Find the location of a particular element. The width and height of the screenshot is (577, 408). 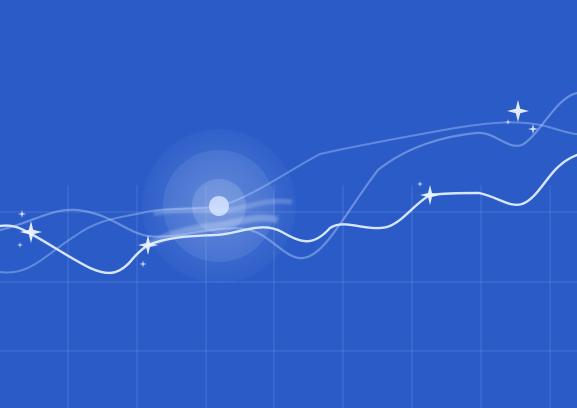

pulse-core is located at coordinates (219, 206).